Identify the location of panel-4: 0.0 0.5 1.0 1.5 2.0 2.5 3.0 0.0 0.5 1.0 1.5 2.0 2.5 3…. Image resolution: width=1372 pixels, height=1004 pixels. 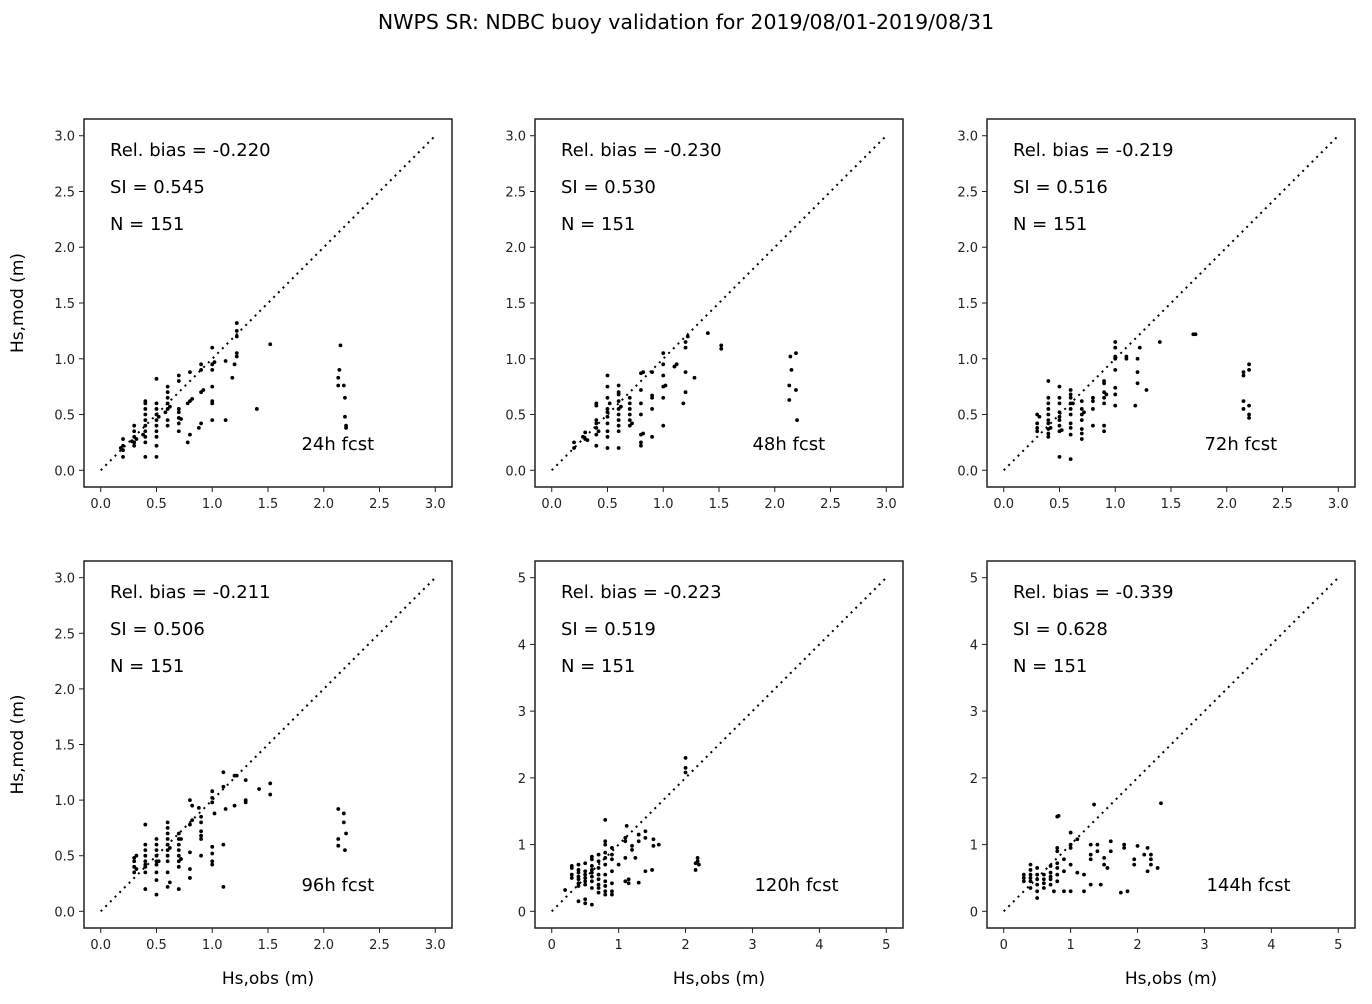
(230, 774).